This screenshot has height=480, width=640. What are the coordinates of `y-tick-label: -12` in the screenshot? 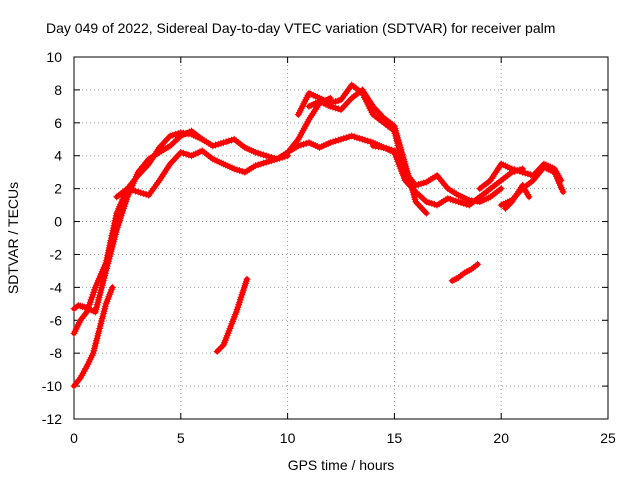 It's located at (52, 419).